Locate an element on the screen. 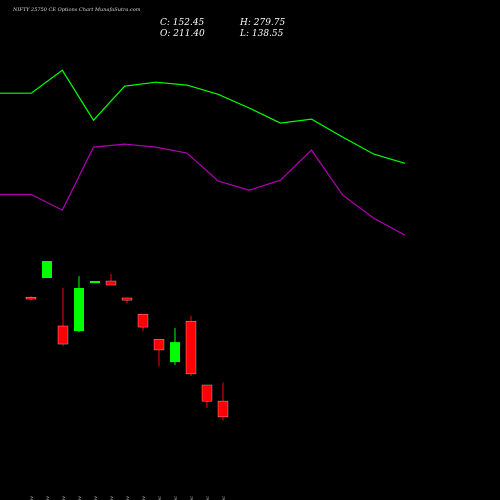 The width and height of the screenshot is (500, 500). x-tick-label: 04 Dec is located at coordinates (192, 498).